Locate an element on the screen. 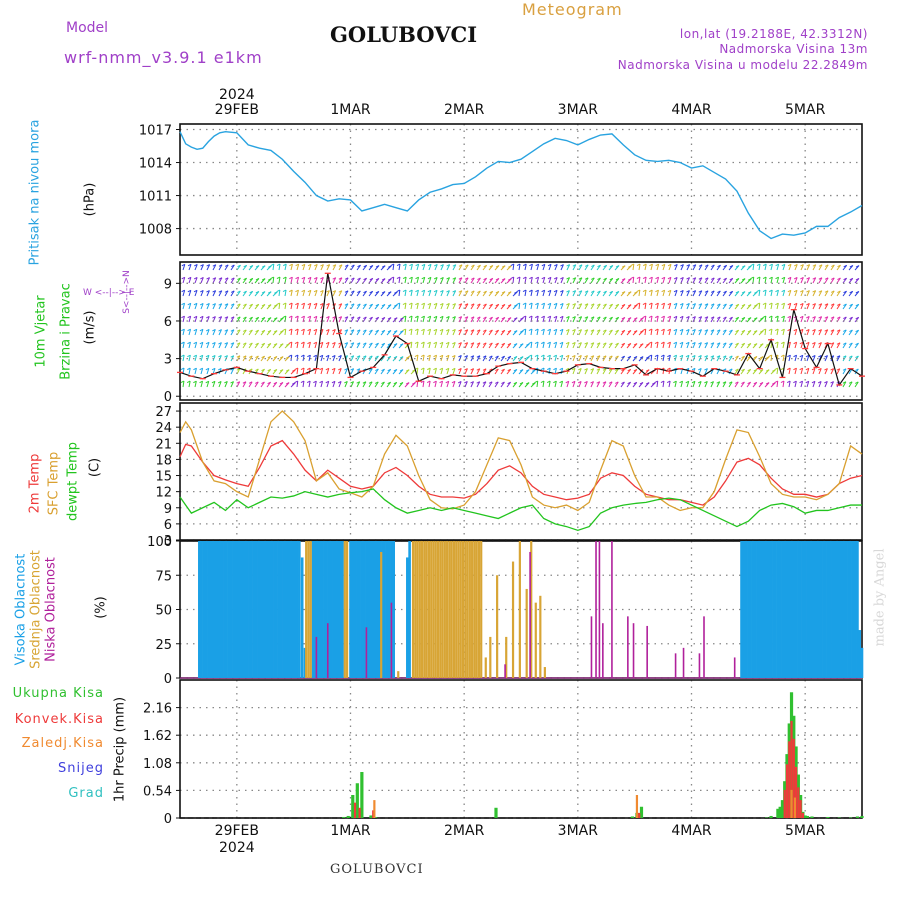 Image resolution: width=900 pixels, height=900 pixels. wind-ytick-label: 0 is located at coordinates (168, 397).